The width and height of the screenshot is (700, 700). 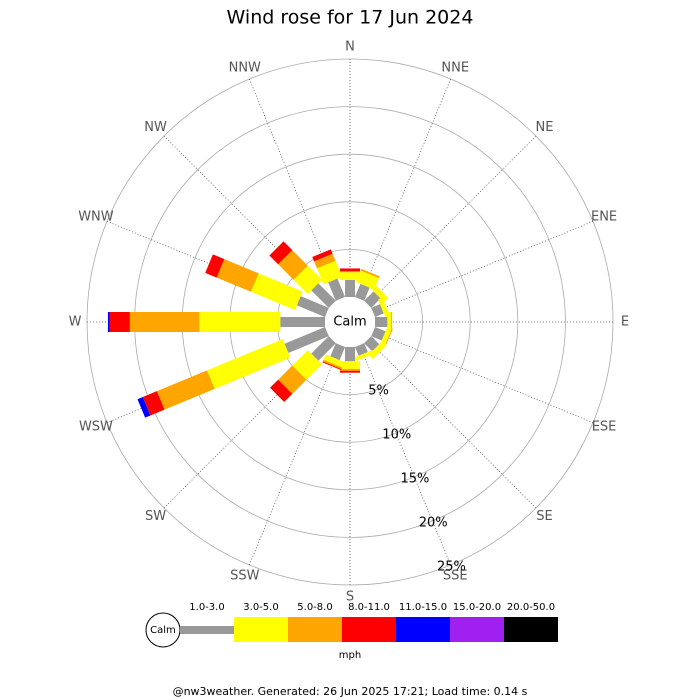 I want to click on calm-label: Calm, so click(x=349, y=322).